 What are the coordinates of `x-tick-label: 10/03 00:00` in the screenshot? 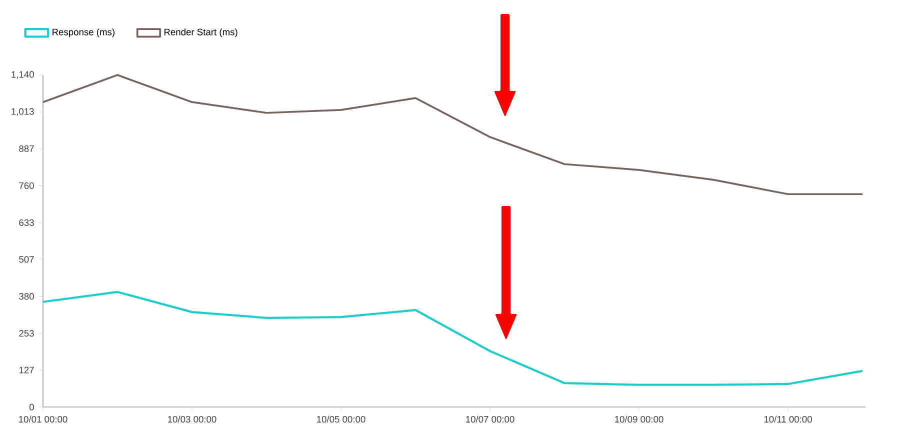 It's located at (192, 419).